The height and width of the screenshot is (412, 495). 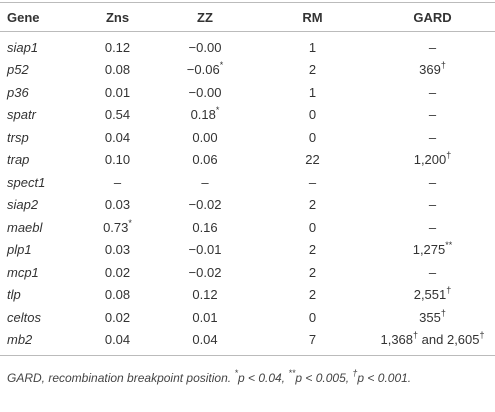 I want to click on gene-cell: spatr, so click(x=21, y=115).